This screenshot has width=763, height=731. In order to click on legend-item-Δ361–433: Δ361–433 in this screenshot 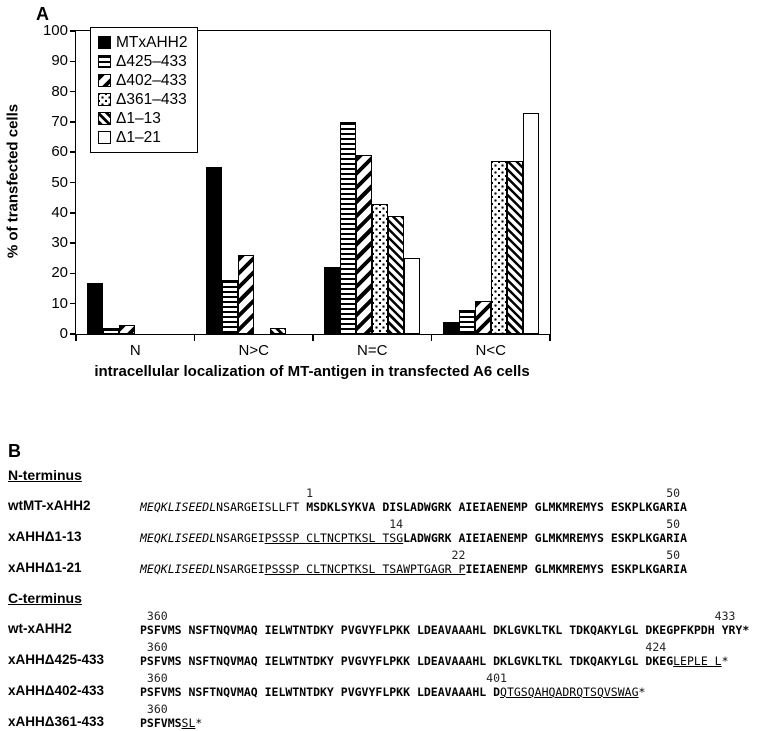, I will do `click(142, 99)`.